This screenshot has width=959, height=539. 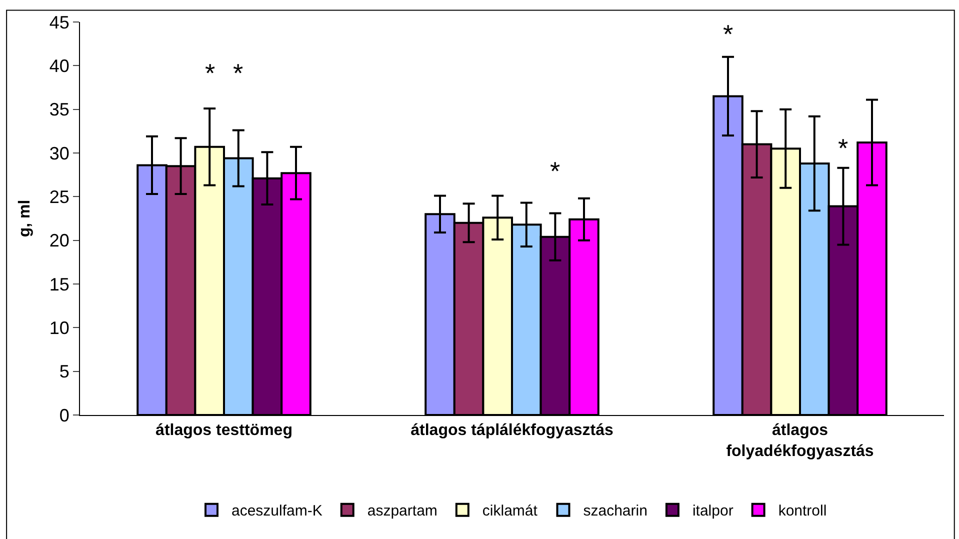 I want to click on x-tick-label: átlagos testtömeg, so click(x=224, y=431).